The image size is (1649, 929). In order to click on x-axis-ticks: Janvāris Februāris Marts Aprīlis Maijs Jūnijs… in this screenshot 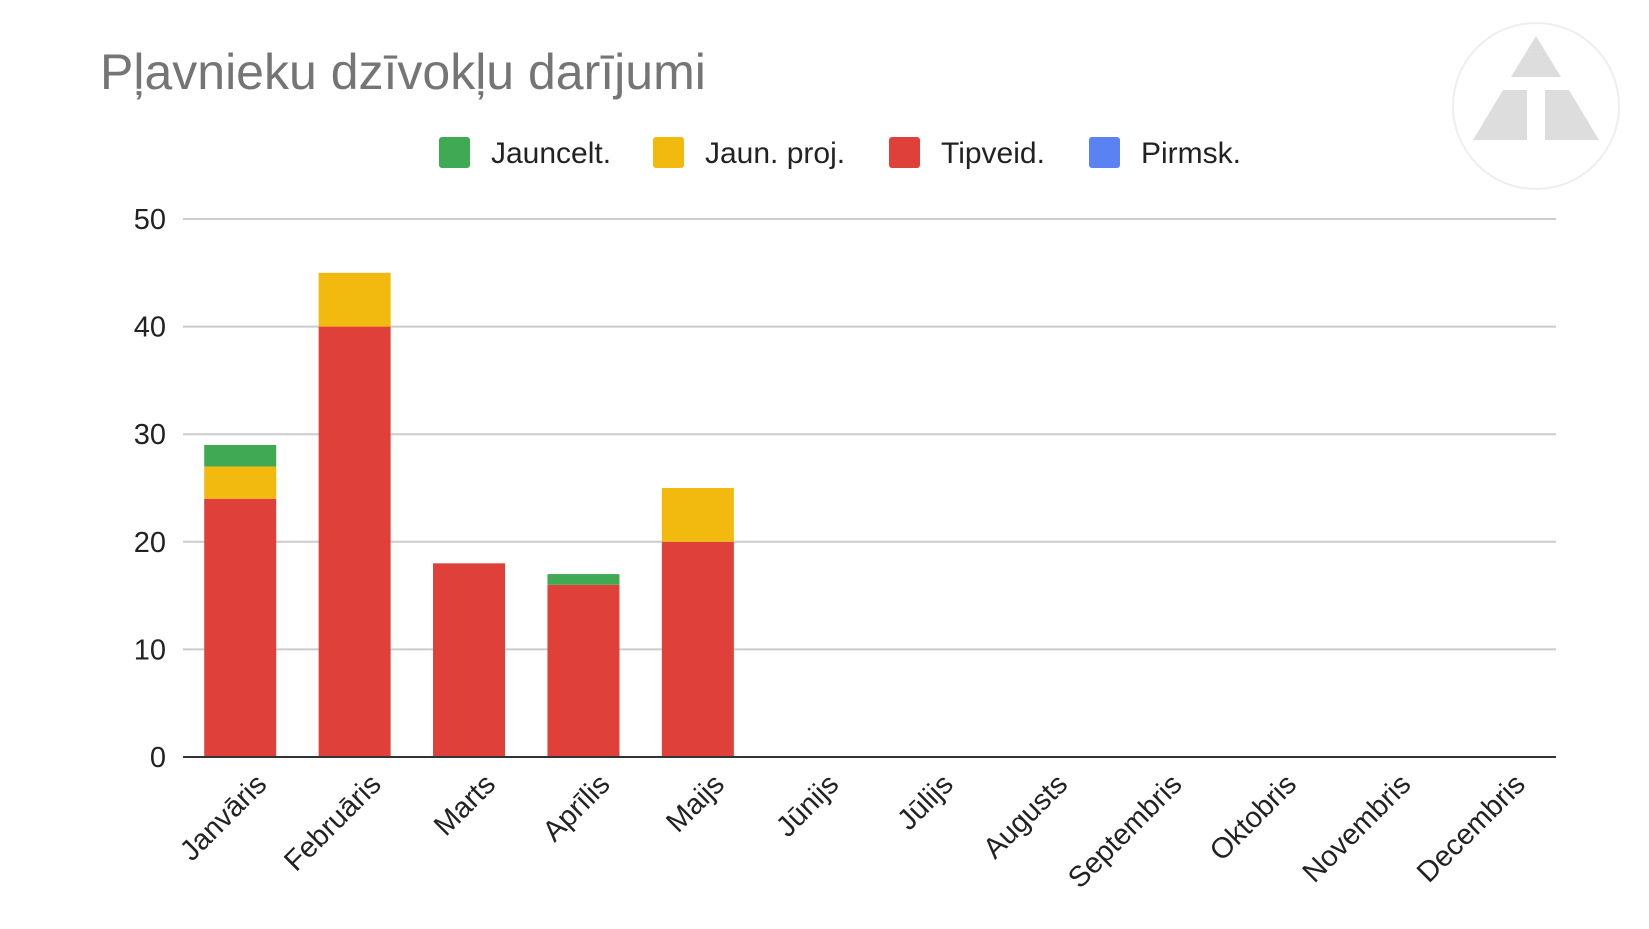, I will do `click(853, 831)`.